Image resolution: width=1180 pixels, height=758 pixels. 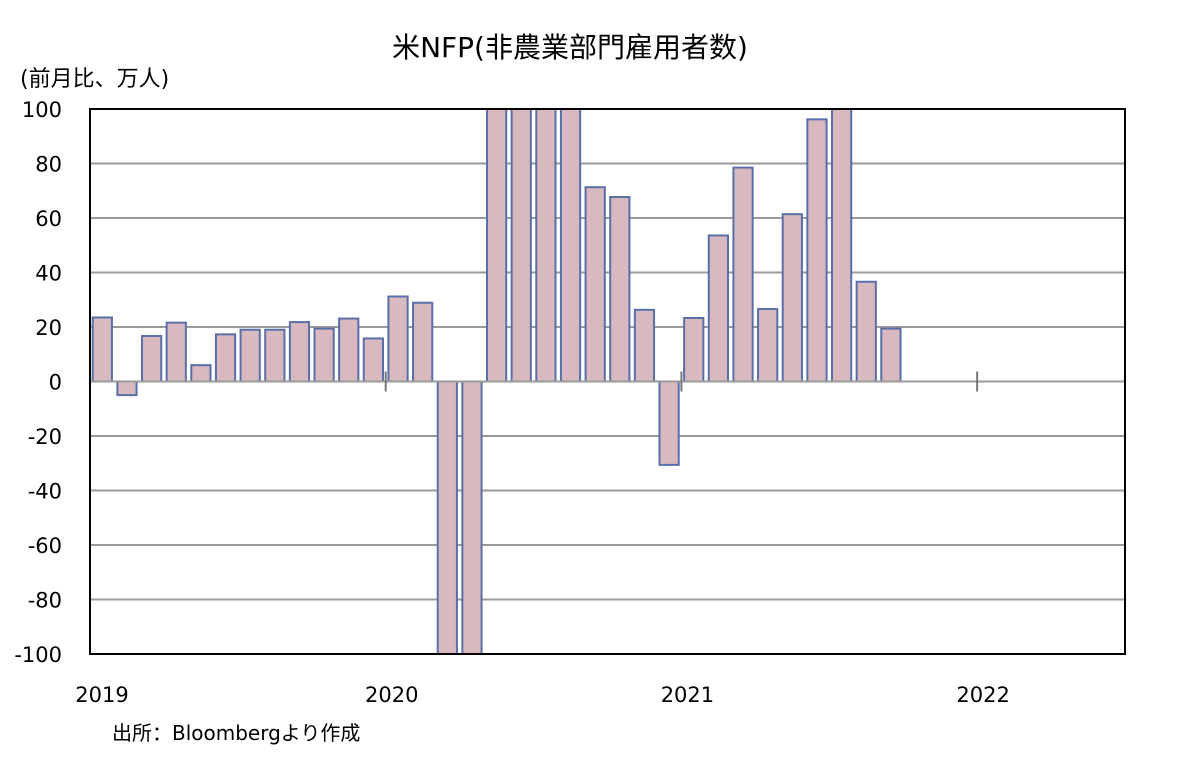 What do you see at coordinates (48, 274) in the screenshot?
I see `y-tick-label: 40` at bounding box center [48, 274].